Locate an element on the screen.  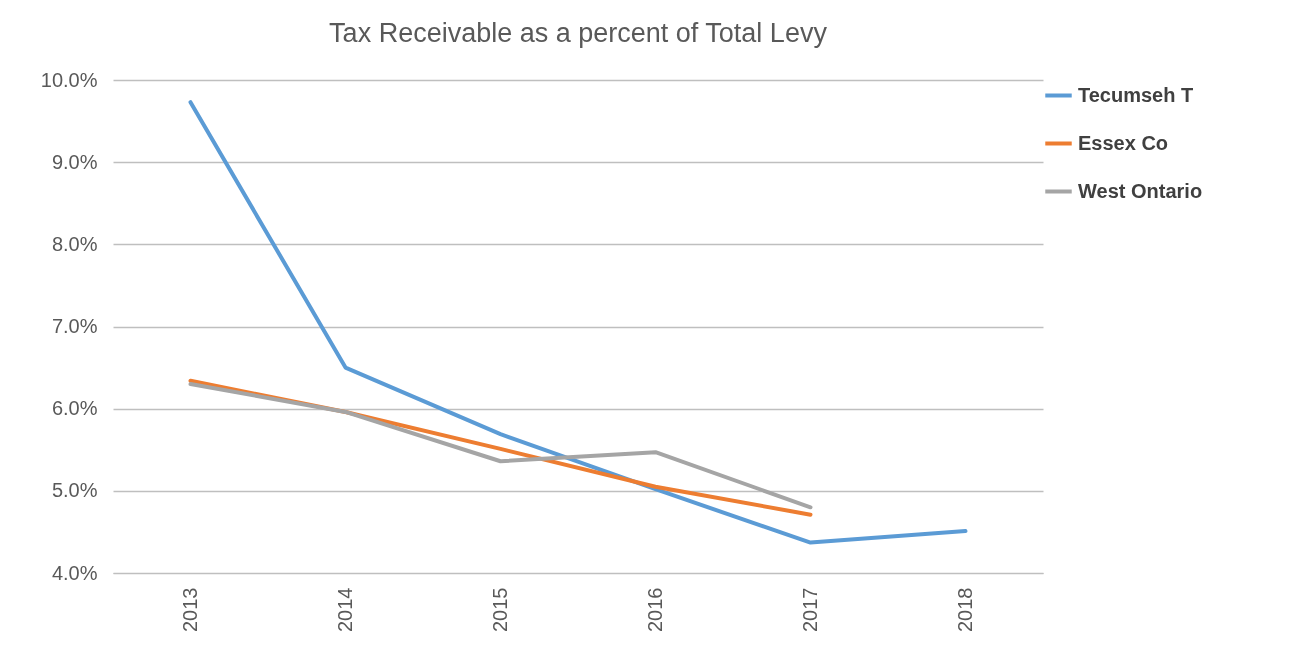
y-tick-label: 8.0% is located at coordinates (74, 243).